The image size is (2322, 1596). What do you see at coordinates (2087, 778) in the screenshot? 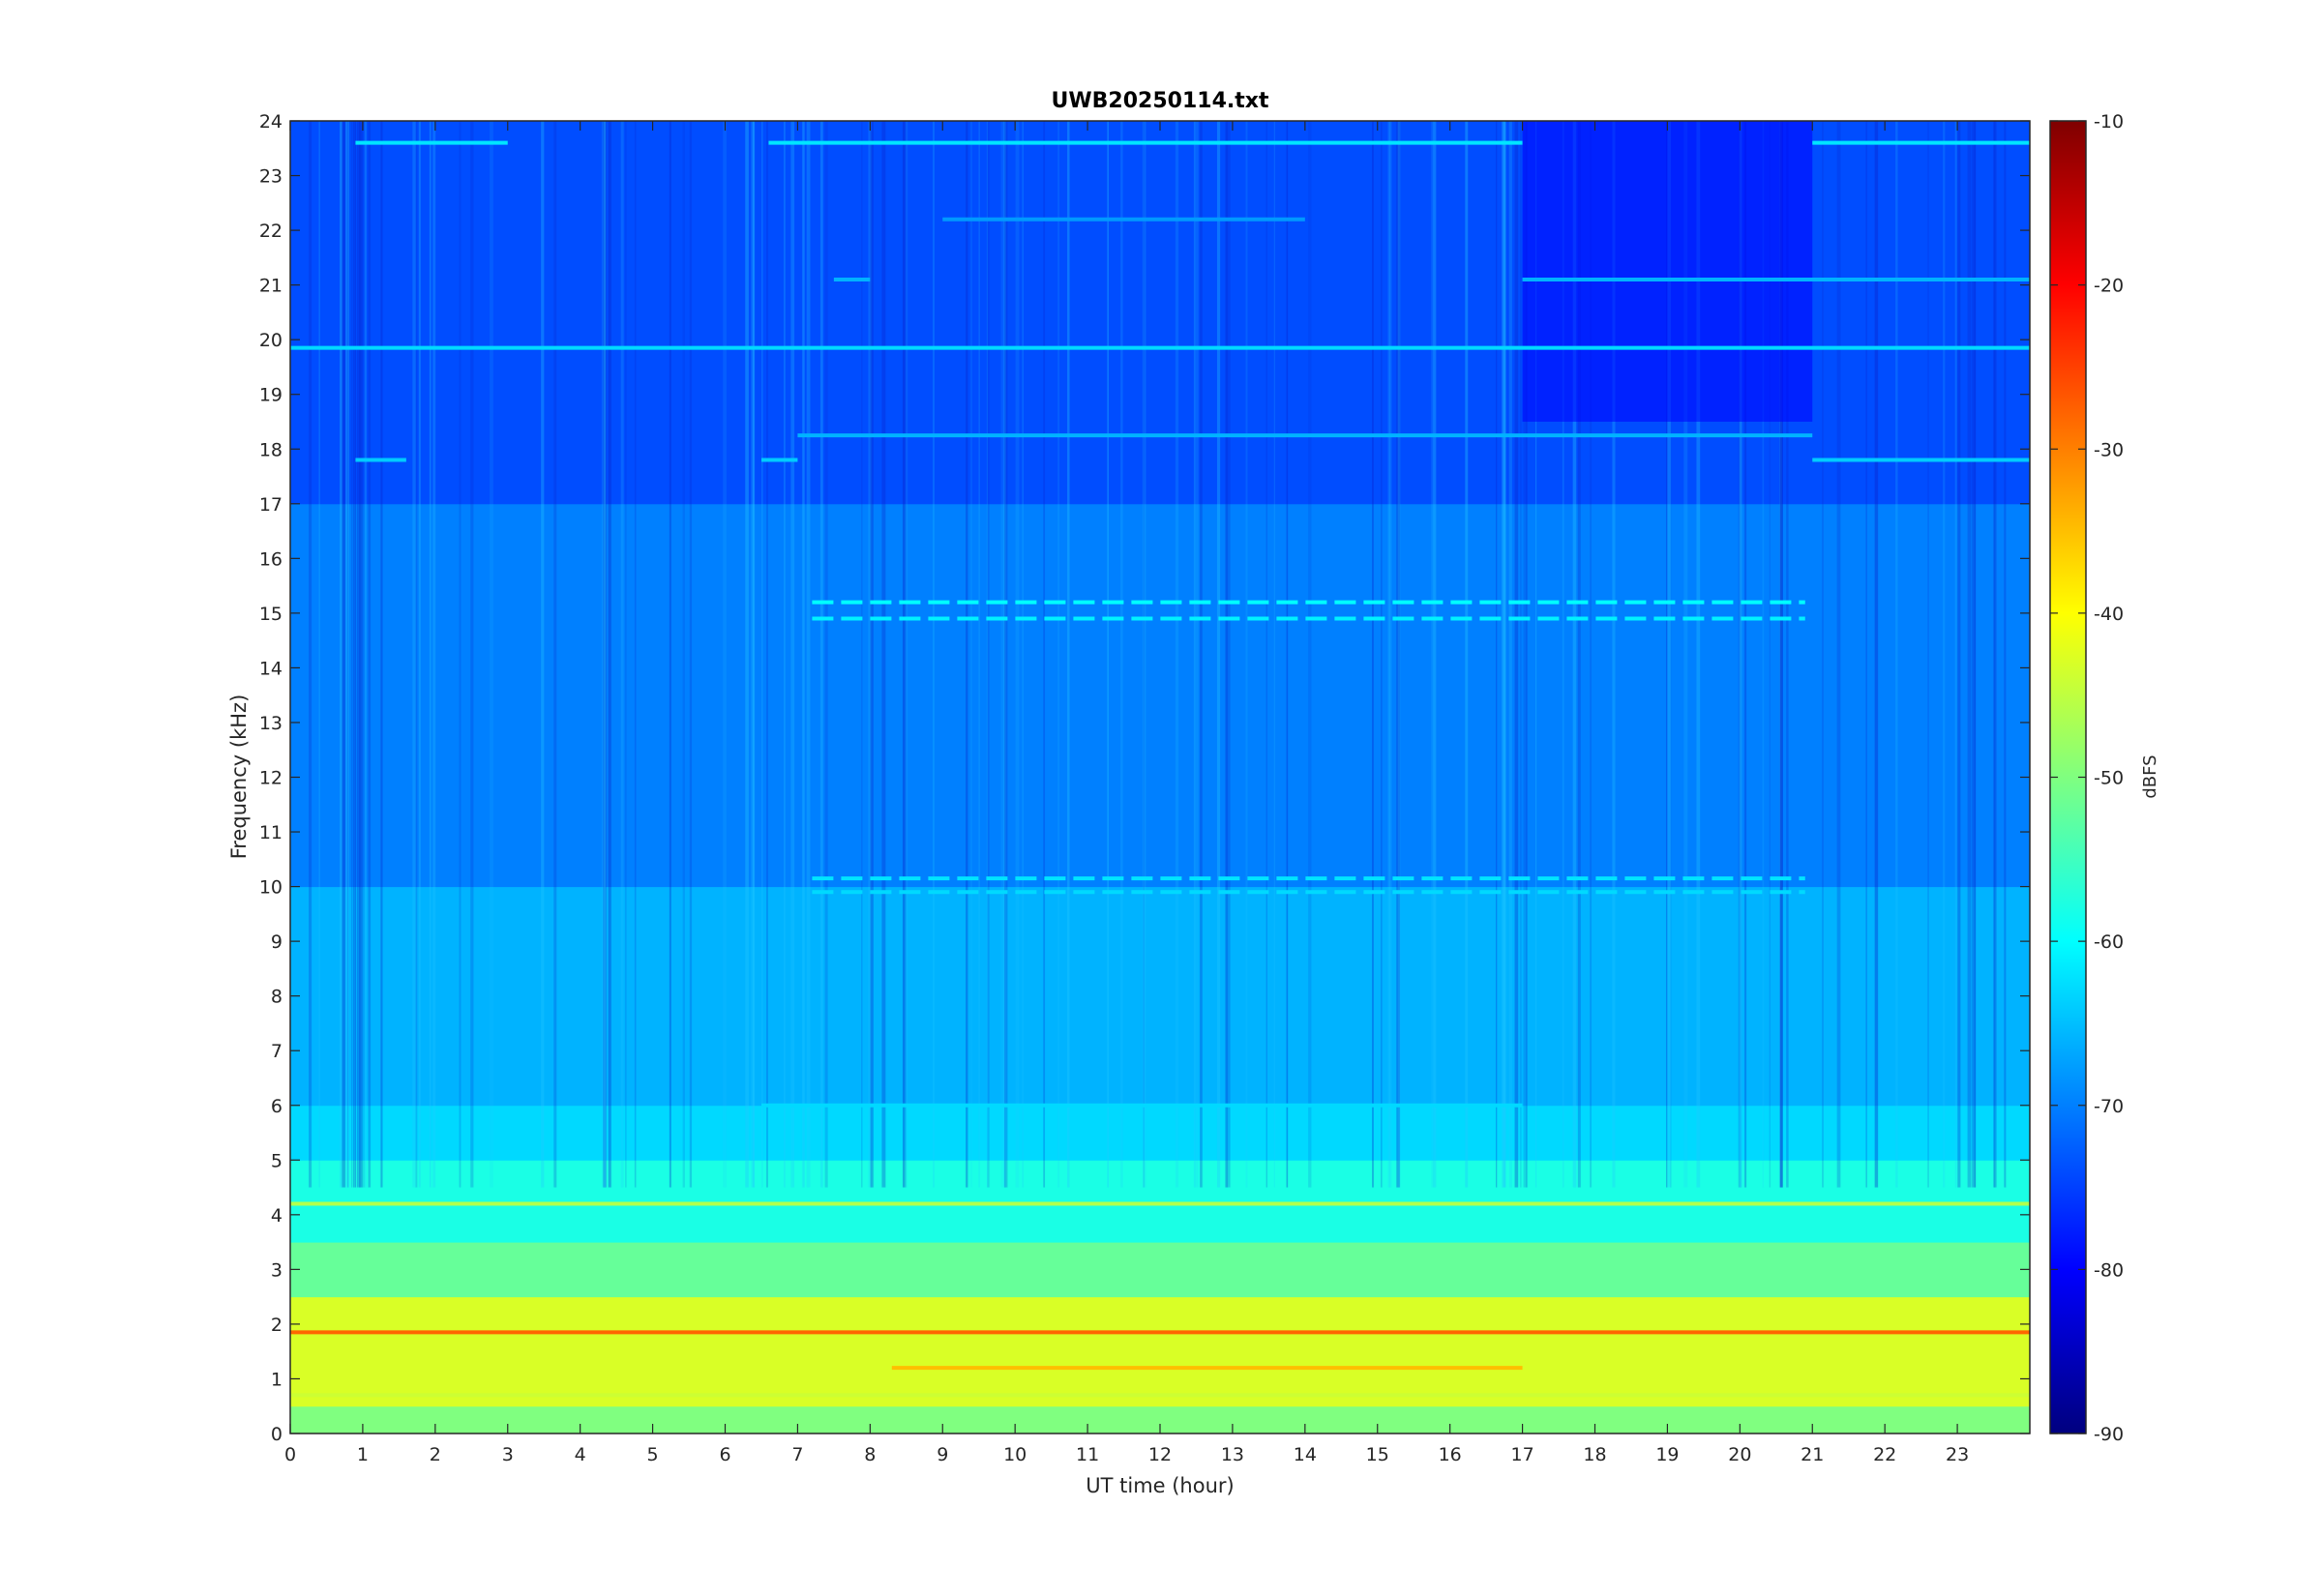
I see `colorbar-ticks: -10 -20 -30 -40 -50 -60 -70 -80 -90` at bounding box center [2087, 778].